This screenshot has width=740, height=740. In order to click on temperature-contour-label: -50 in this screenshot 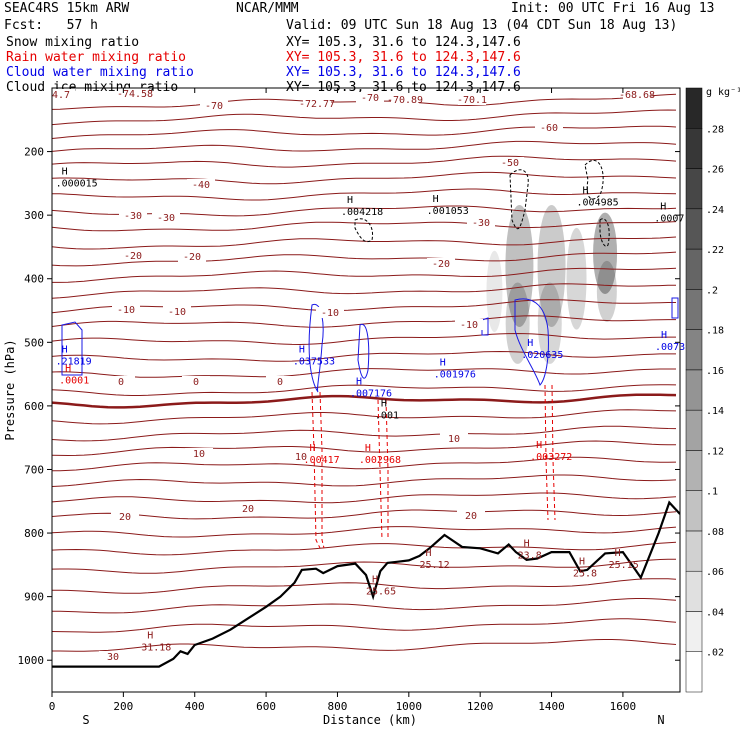, I will do `click(510, 163)`.